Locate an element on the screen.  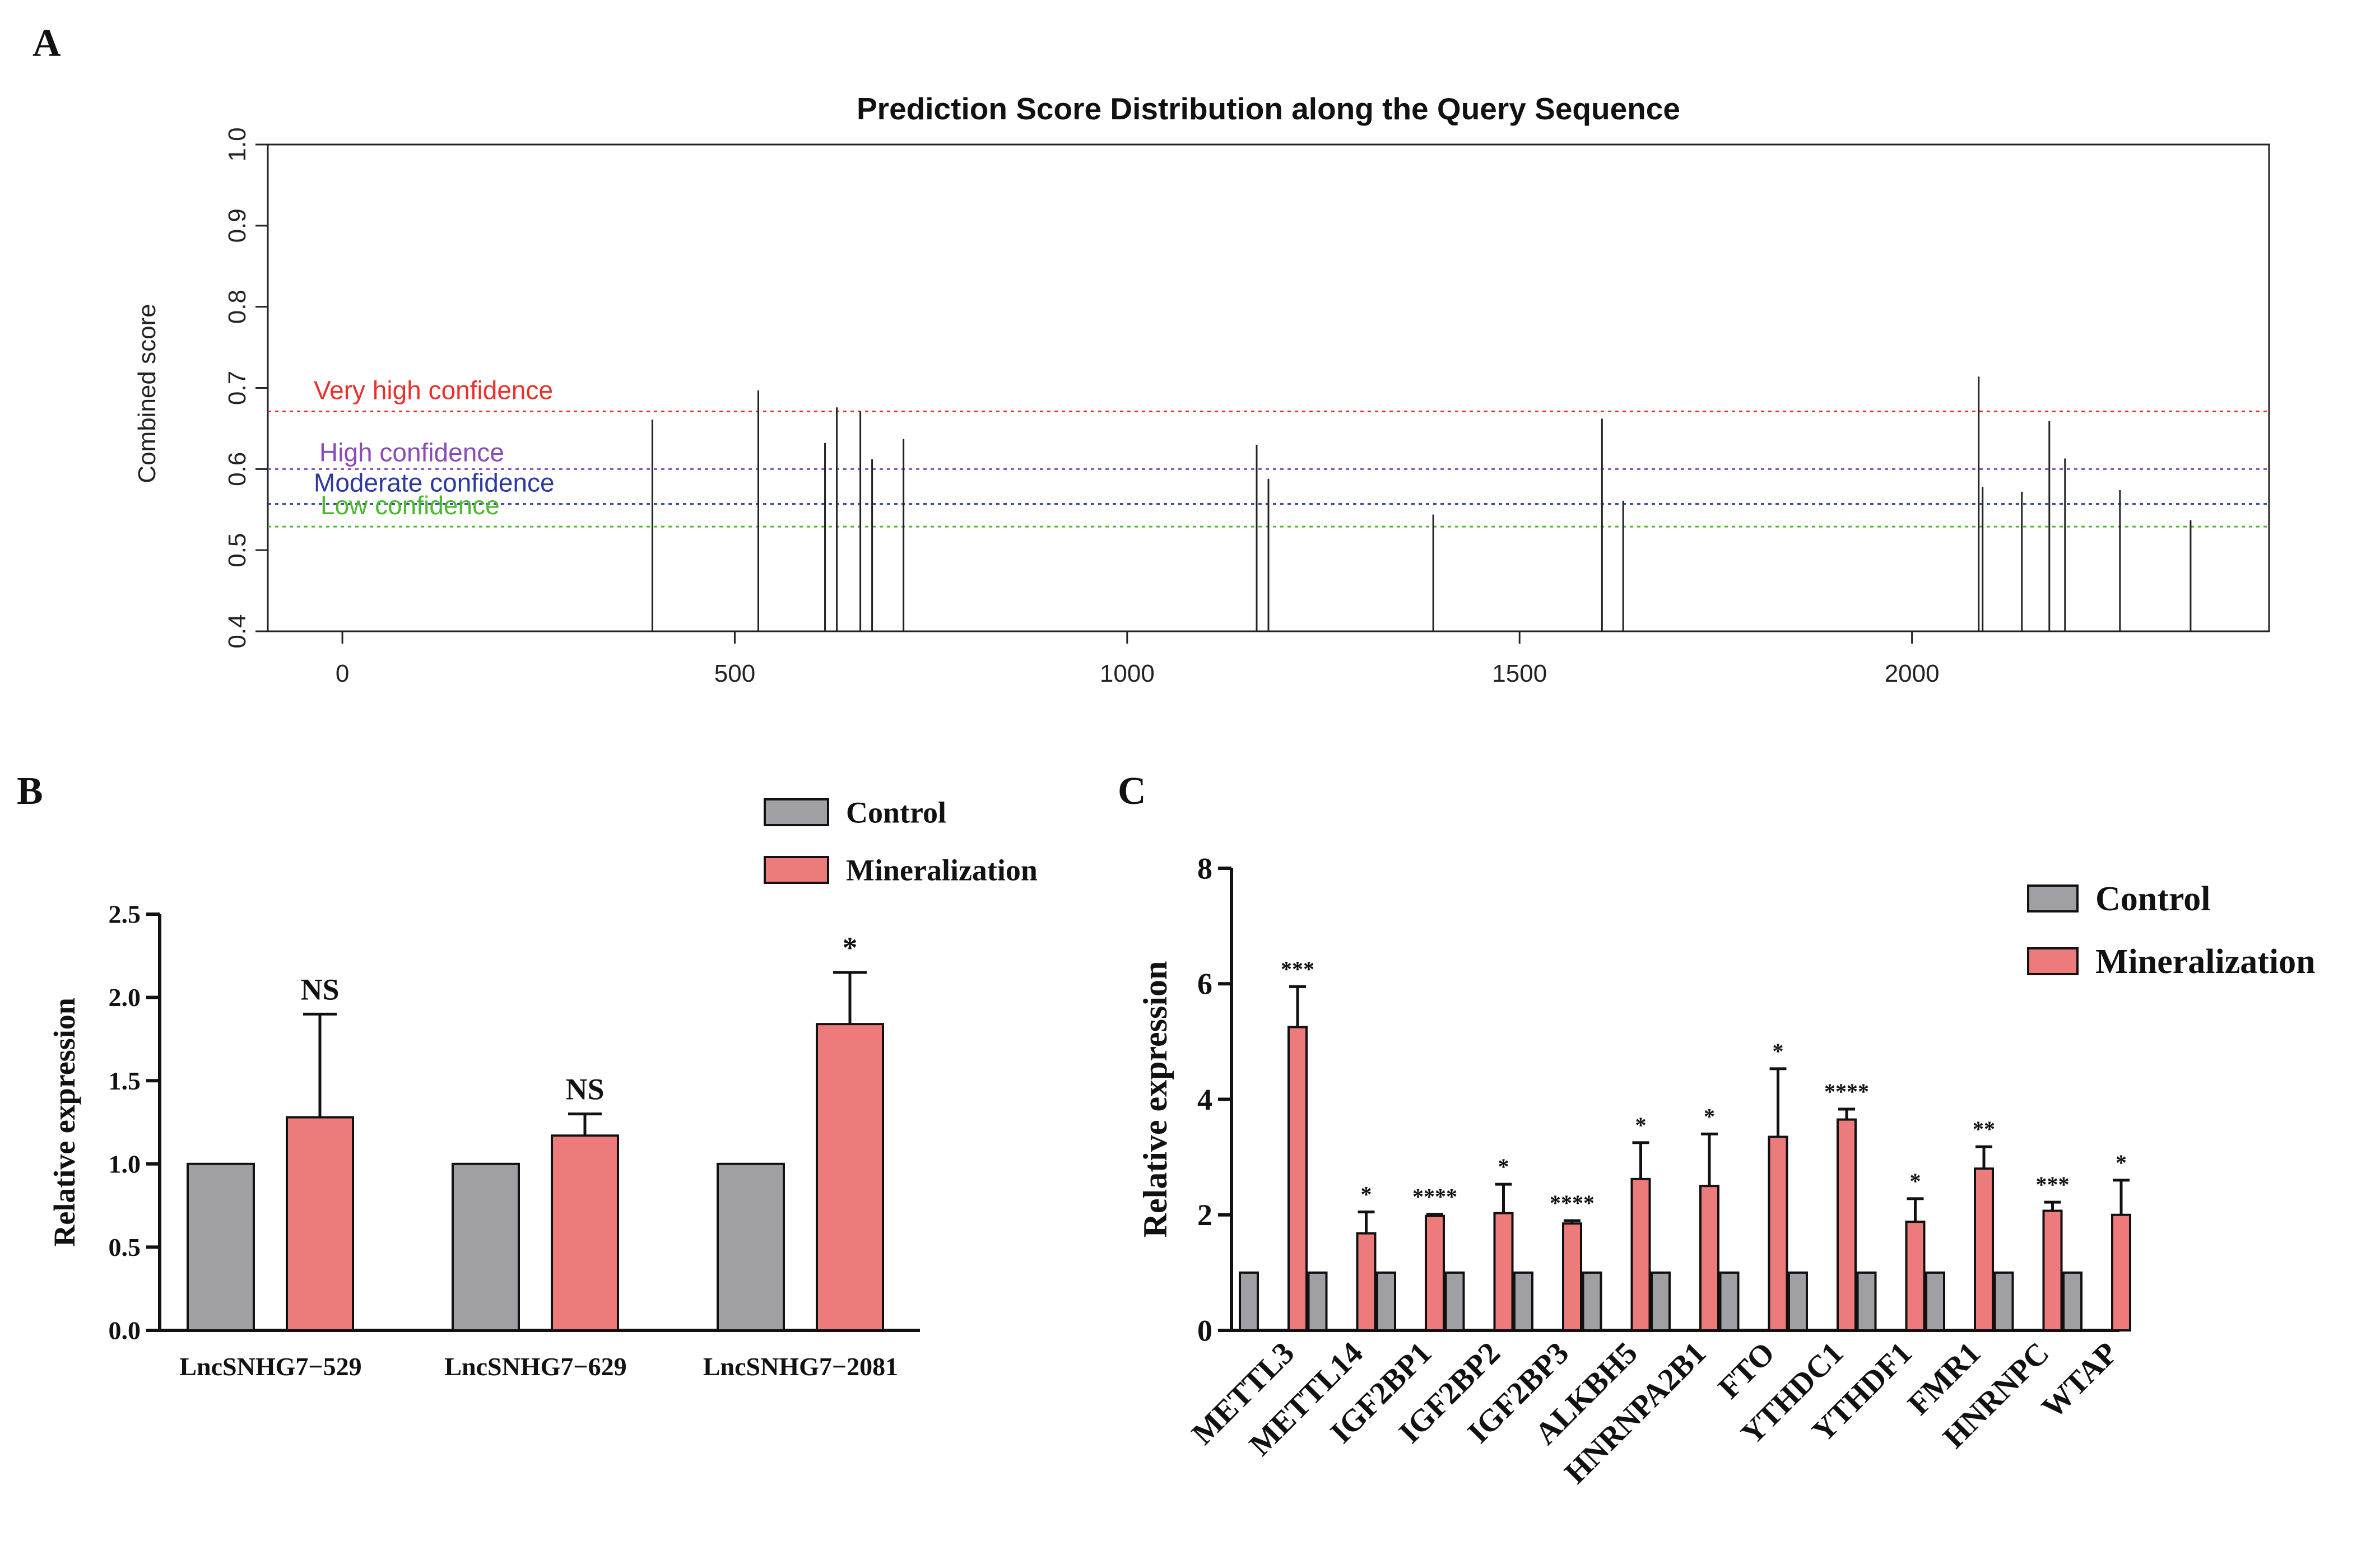
significance-label: ** is located at coordinates (1984, 1129).